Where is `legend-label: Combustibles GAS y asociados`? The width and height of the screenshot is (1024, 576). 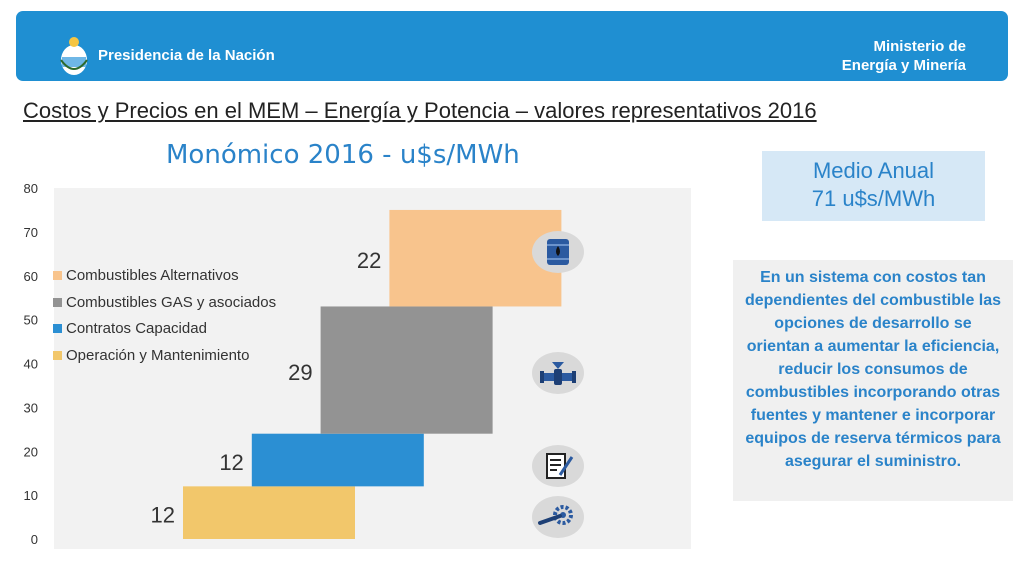
legend-label: Combustibles GAS y asociados is located at coordinates (171, 302).